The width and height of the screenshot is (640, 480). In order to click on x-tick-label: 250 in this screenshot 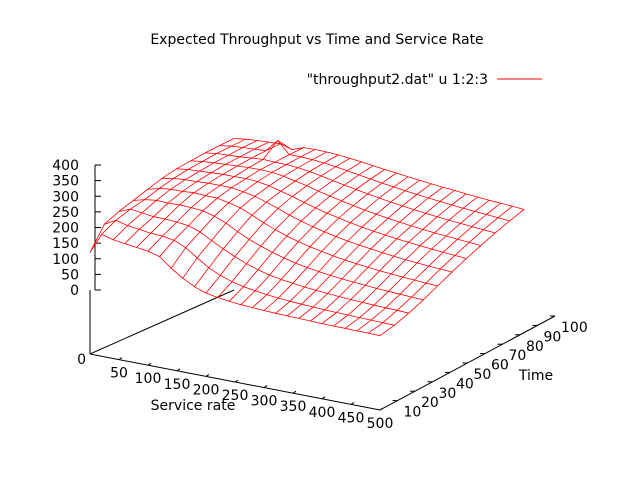, I will do `click(235, 396)`.